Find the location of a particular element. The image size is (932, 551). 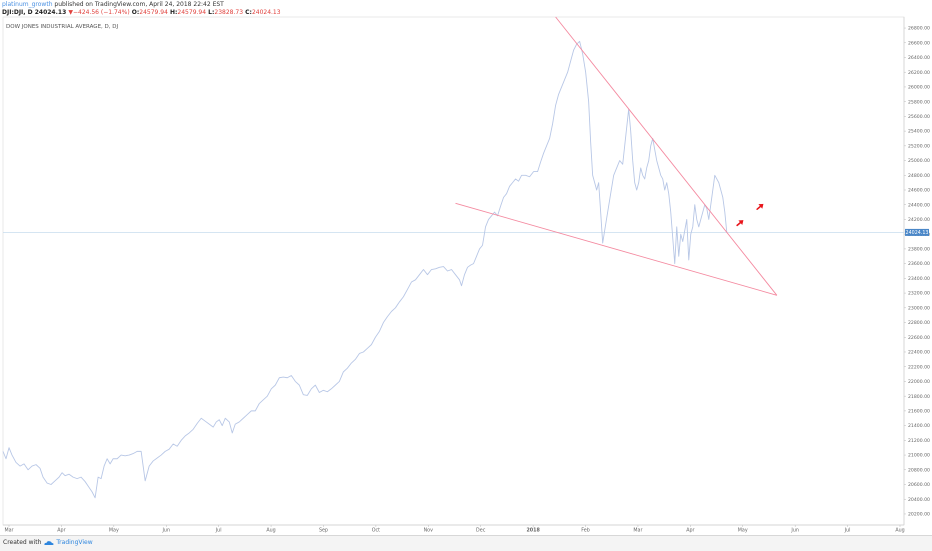

y-tick-label: 23400.00 is located at coordinates (919, 279).